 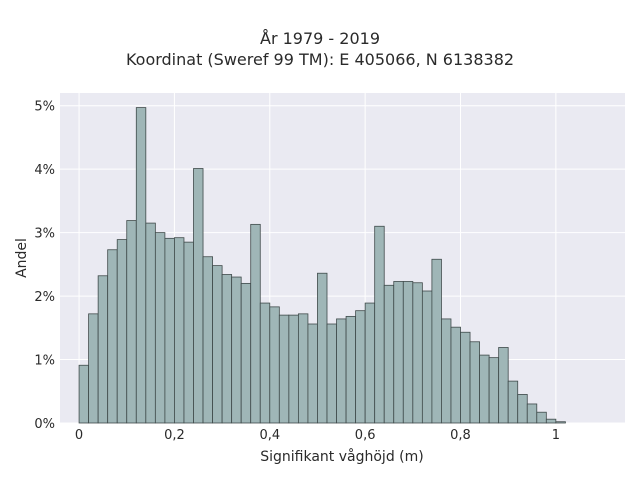 What do you see at coordinates (44, 361) in the screenshot?
I see `y-tick-label: 1%` at bounding box center [44, 361].